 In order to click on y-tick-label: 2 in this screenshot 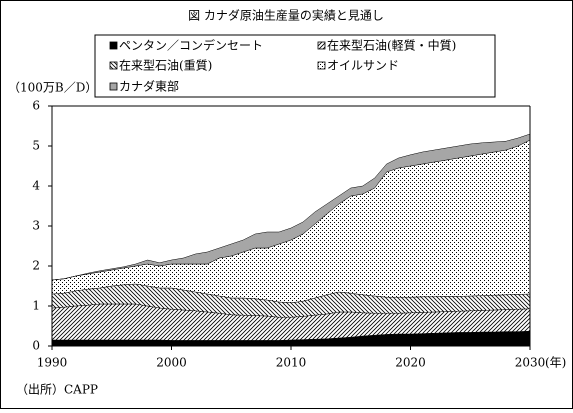, I will do `click(36, 266)`.